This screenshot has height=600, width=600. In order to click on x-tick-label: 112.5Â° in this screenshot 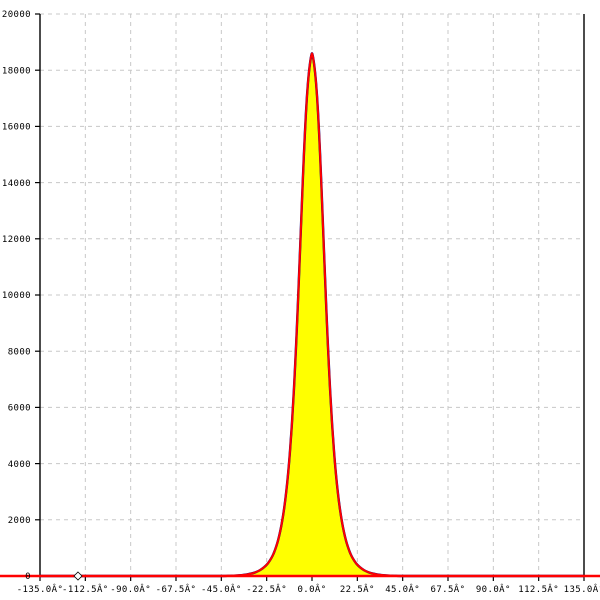, I will do `click(538, 589)`.